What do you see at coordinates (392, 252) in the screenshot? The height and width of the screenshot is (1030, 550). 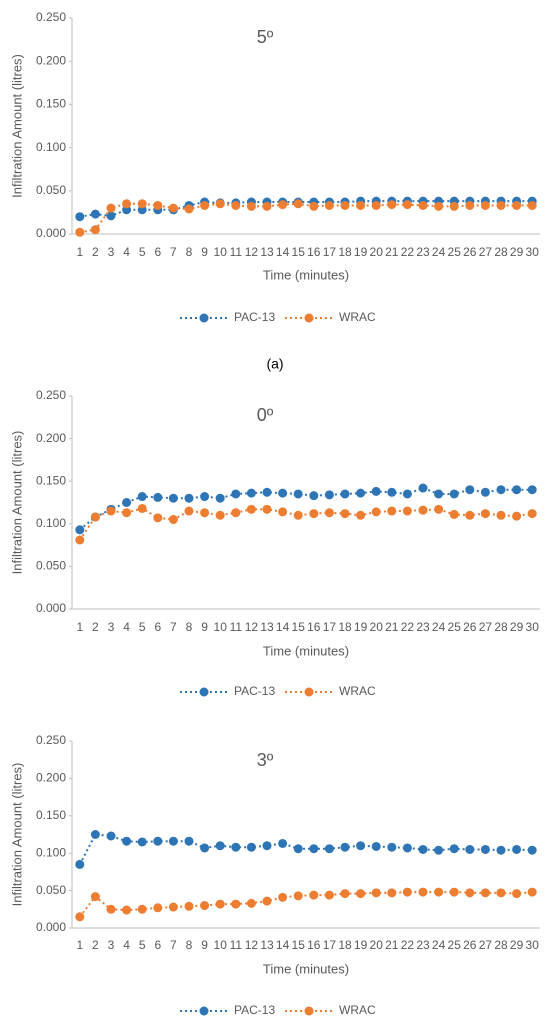 I see `x-tick-label: 21` at bounding box center [392, 252].